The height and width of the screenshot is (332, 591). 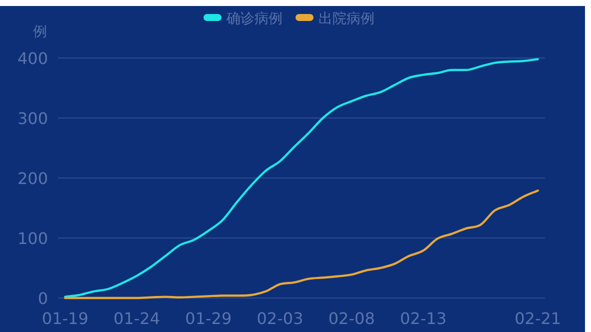 I want to click on y-tick-label: 0, so click(x=43, y=298).